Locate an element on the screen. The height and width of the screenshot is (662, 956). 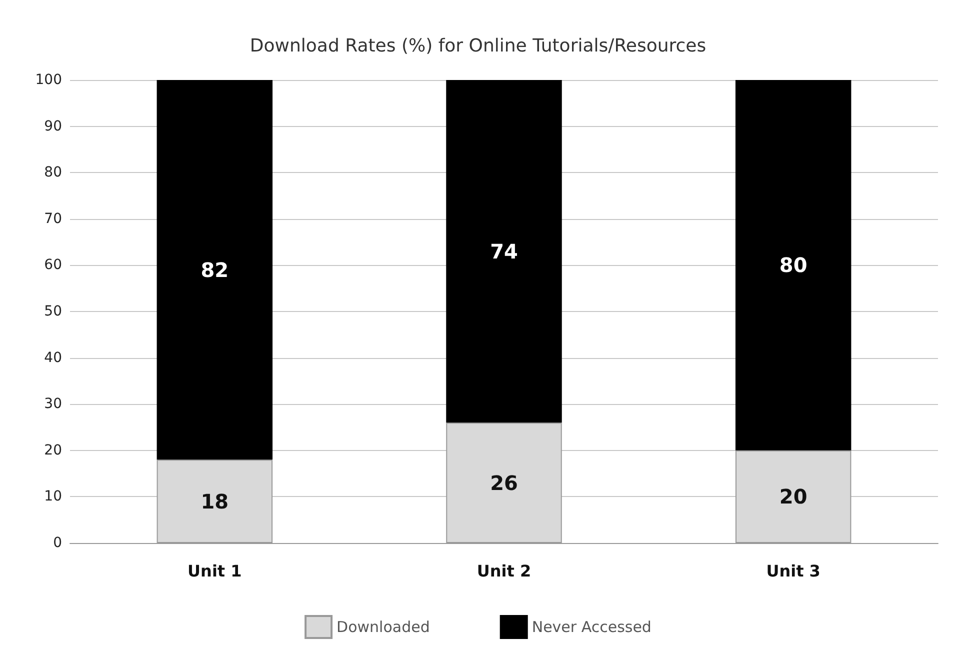
data-label: 80 is located at coordinates (793, 265).